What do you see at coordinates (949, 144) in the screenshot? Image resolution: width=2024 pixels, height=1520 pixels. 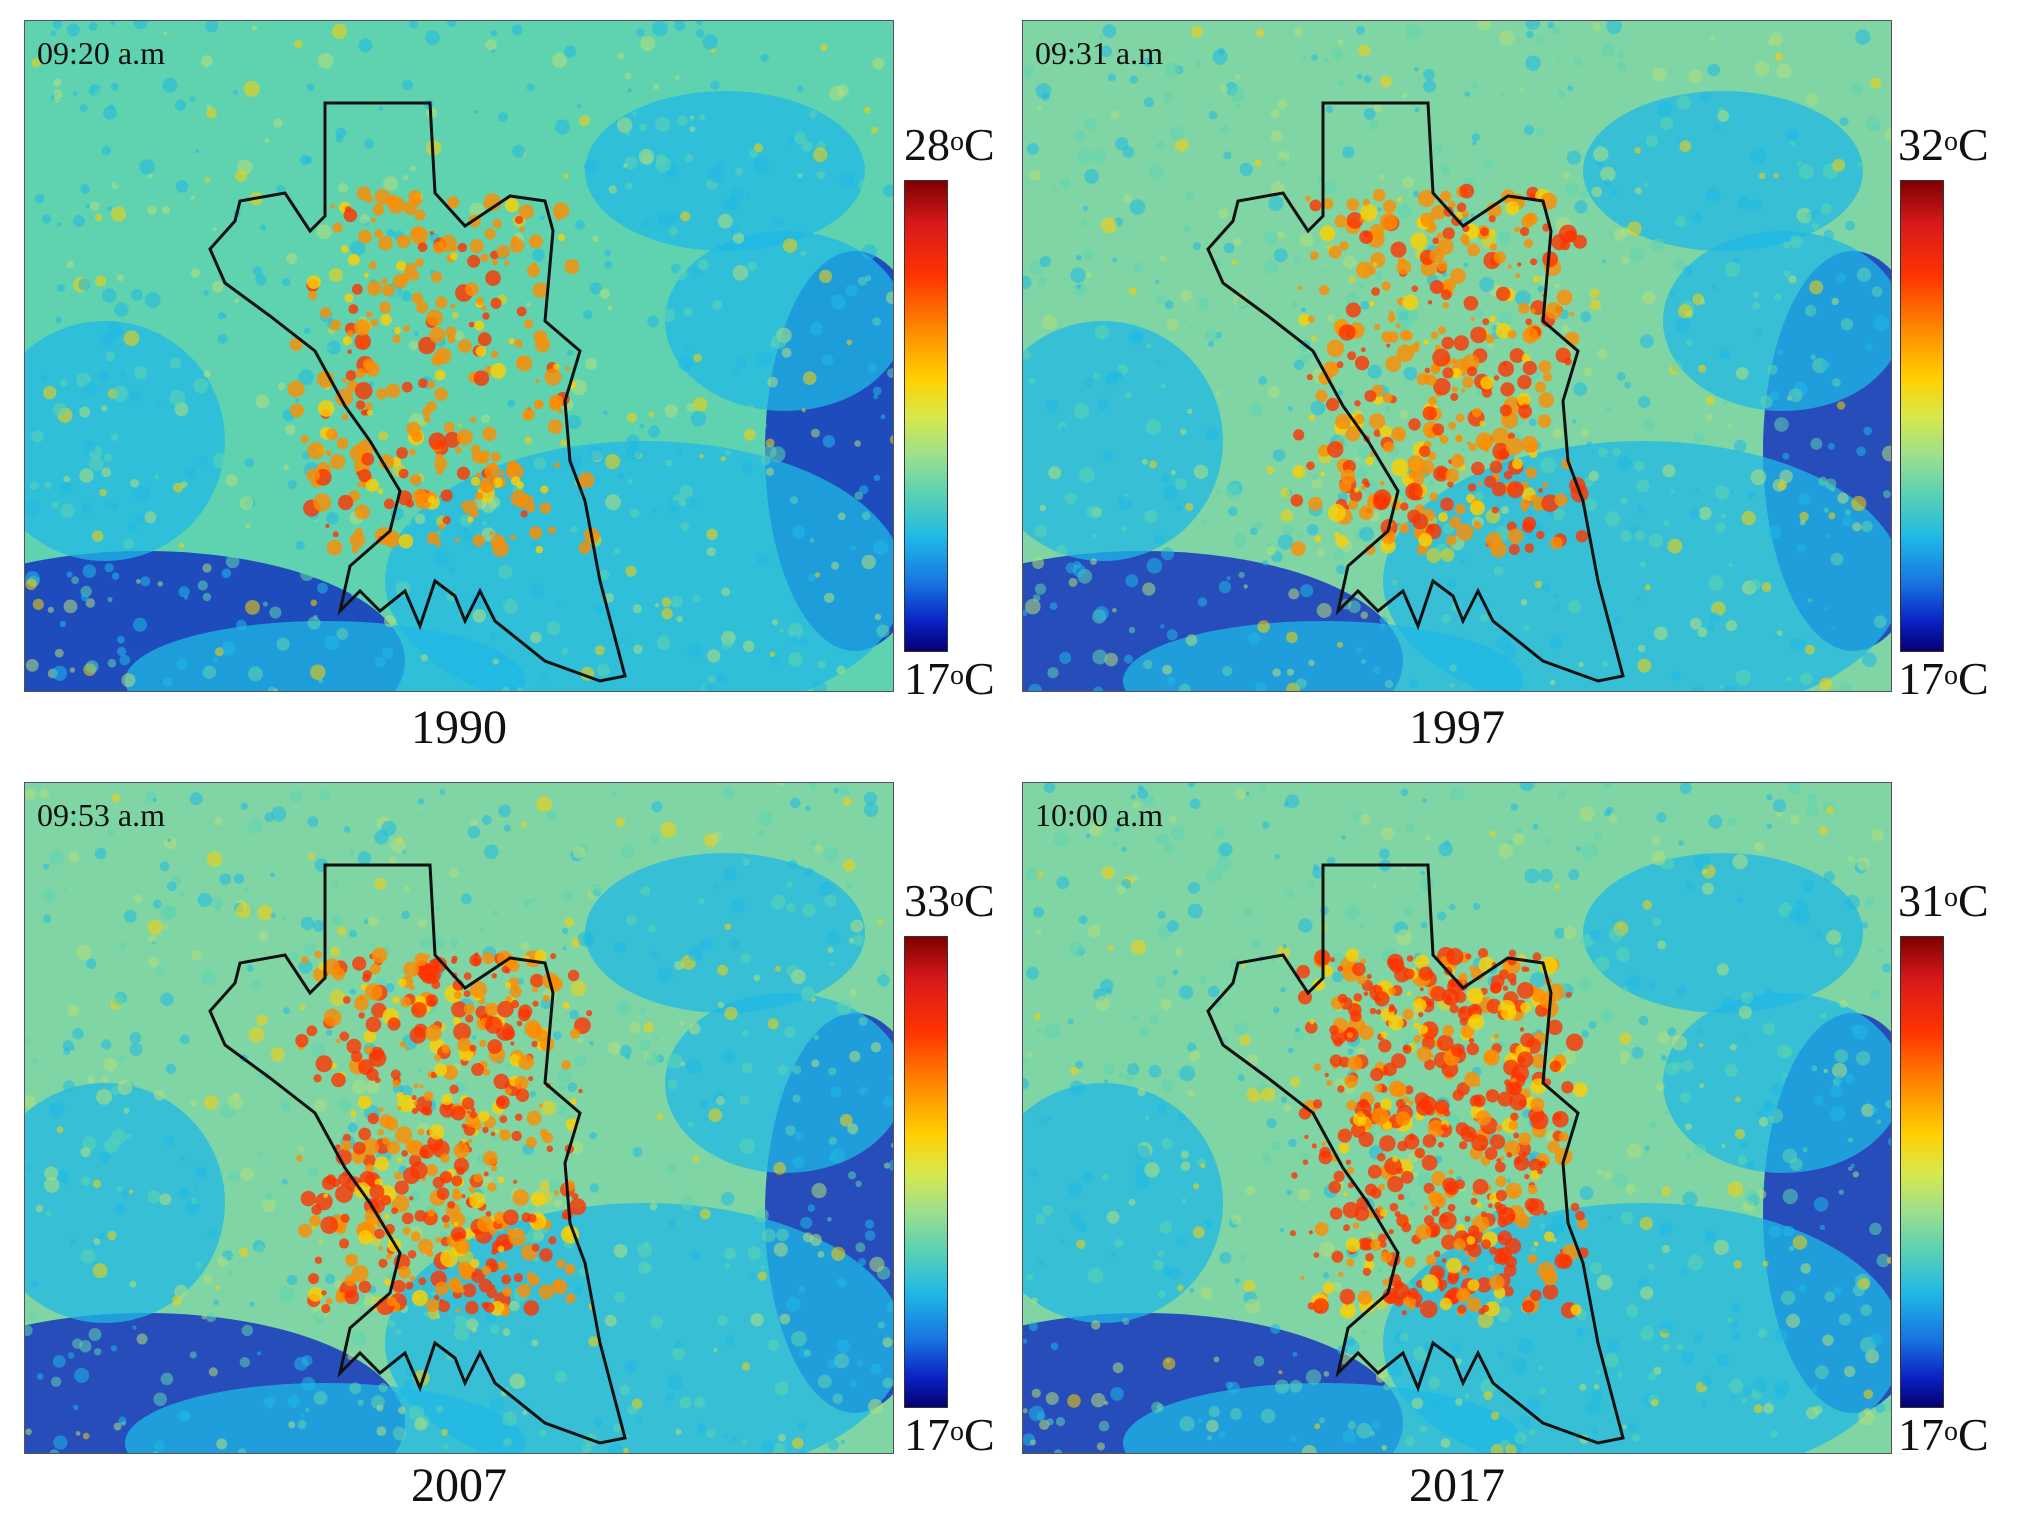 I see `colorbar-max-label: 28oC` at bounding box center [949, 144].